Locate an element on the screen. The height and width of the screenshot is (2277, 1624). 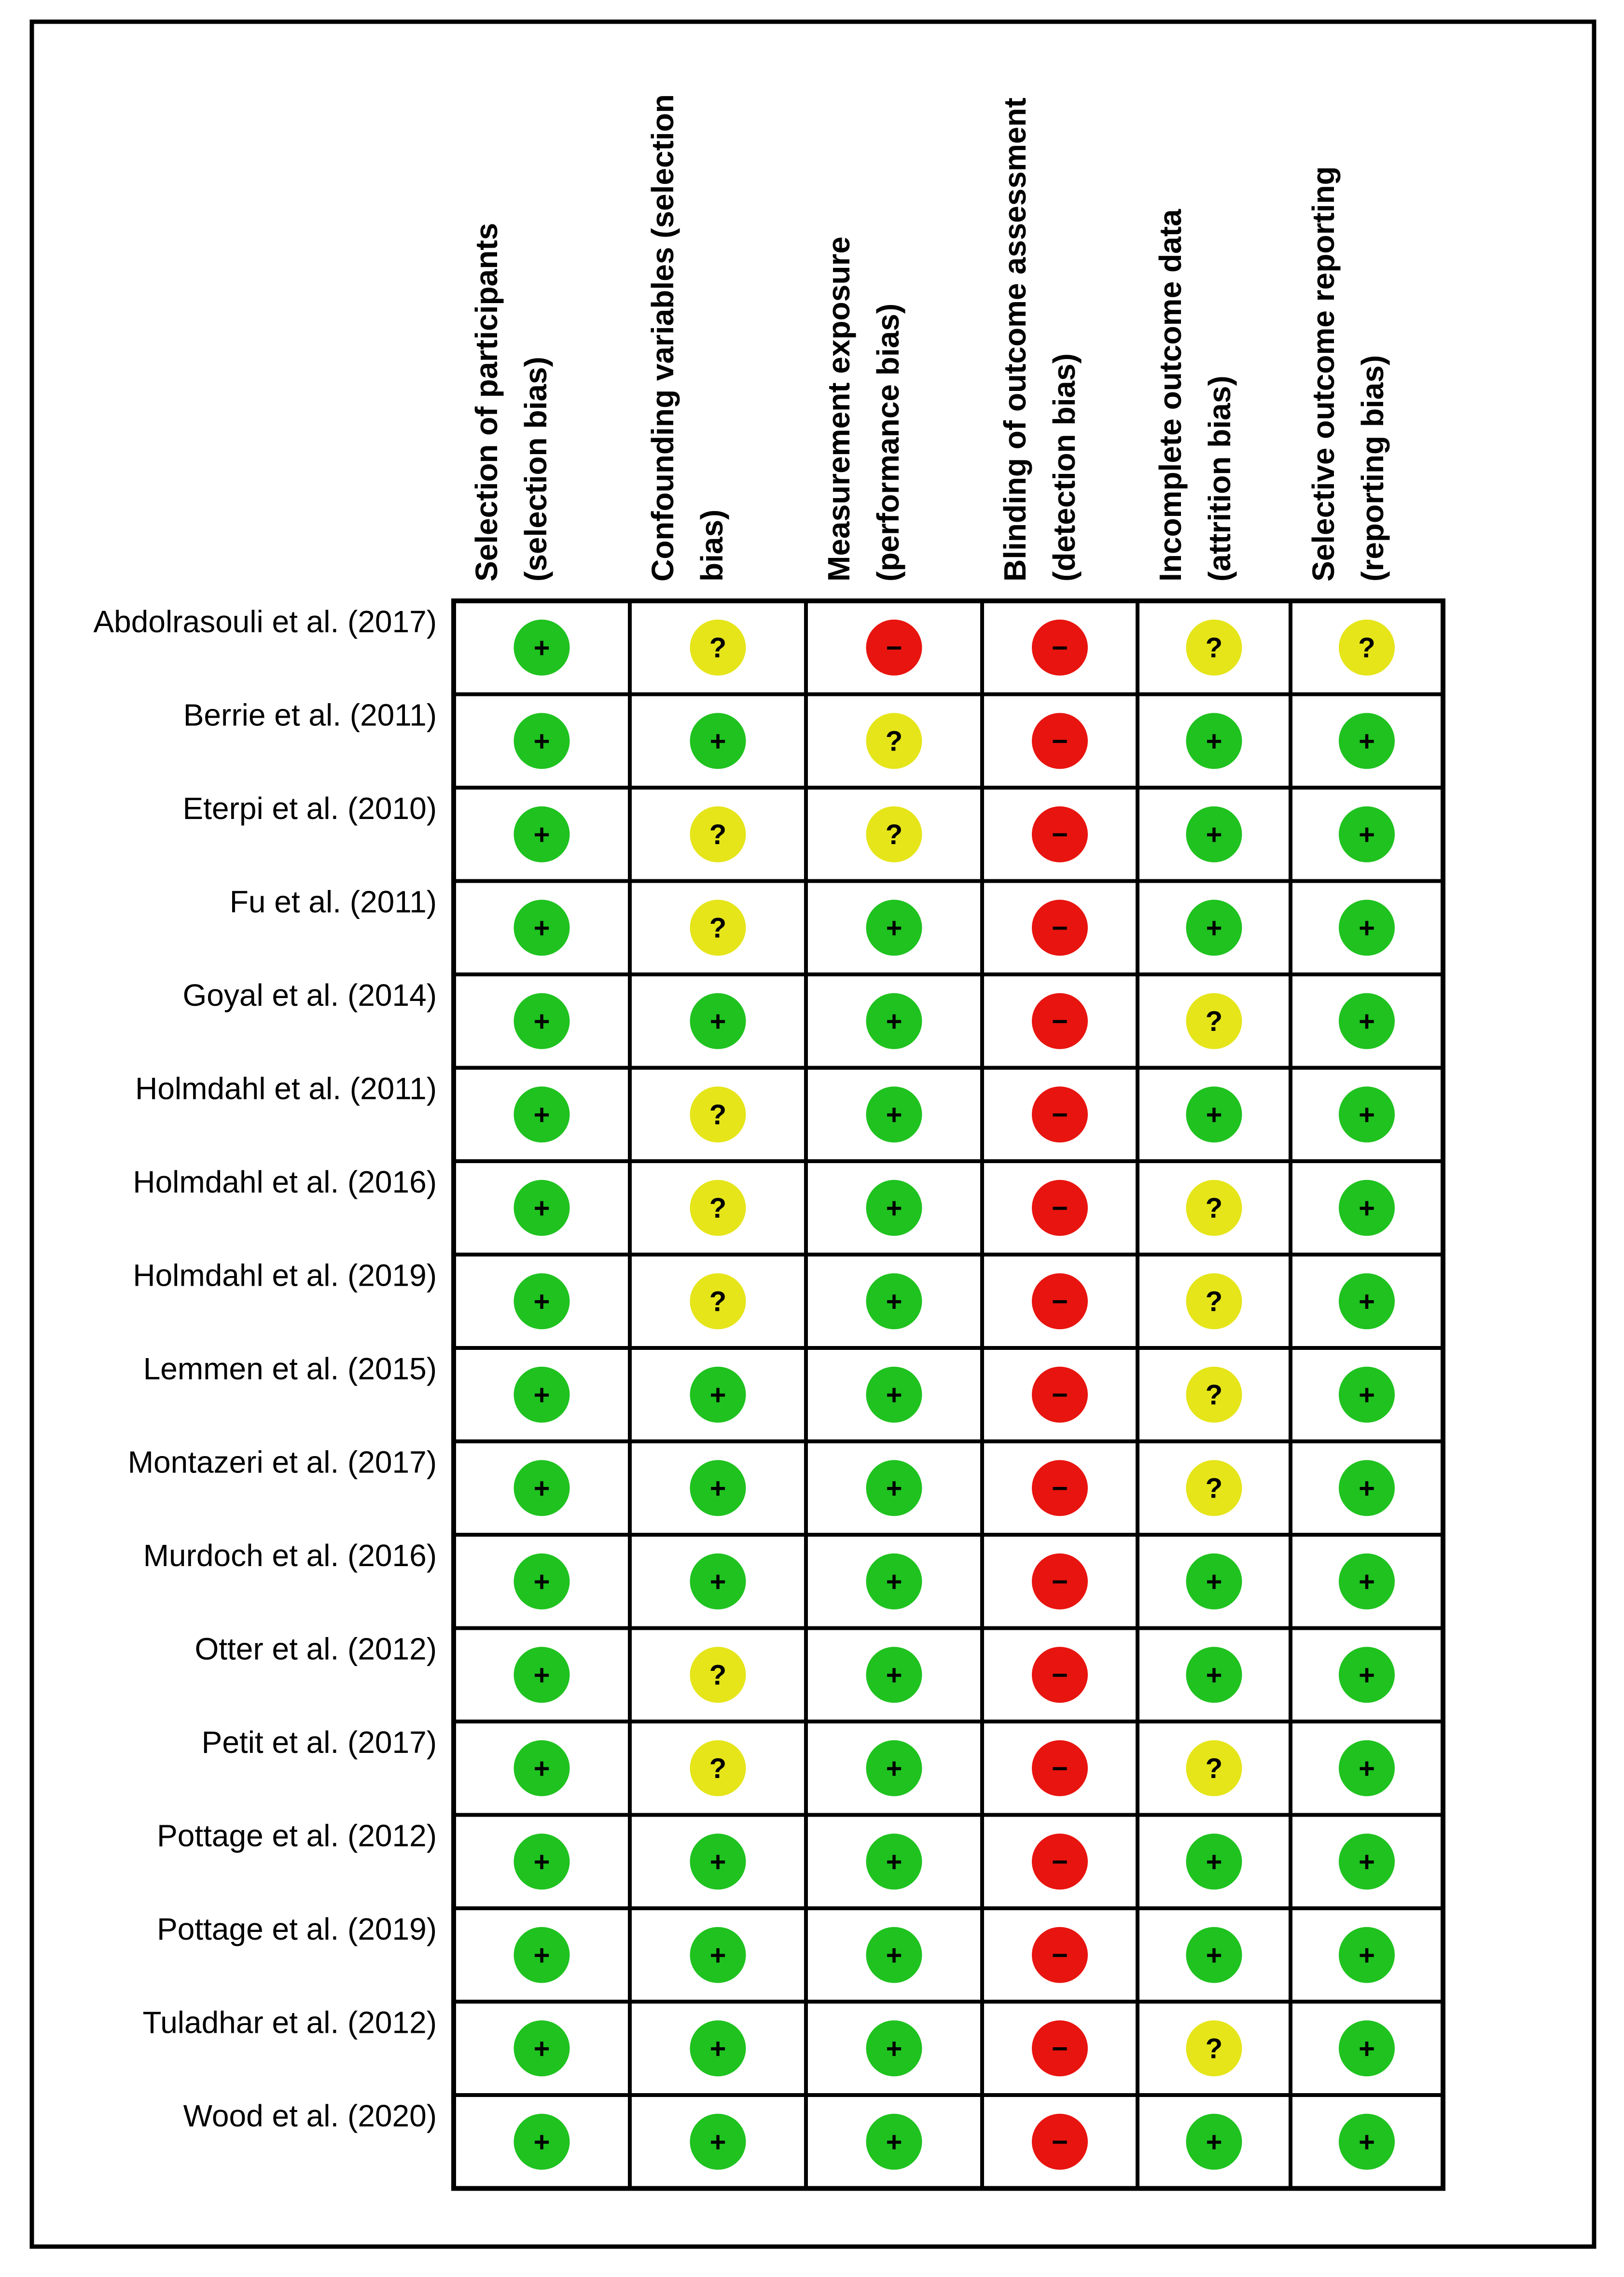
study-label: Fu et al. (2011) is located at coordinates (334, 902).